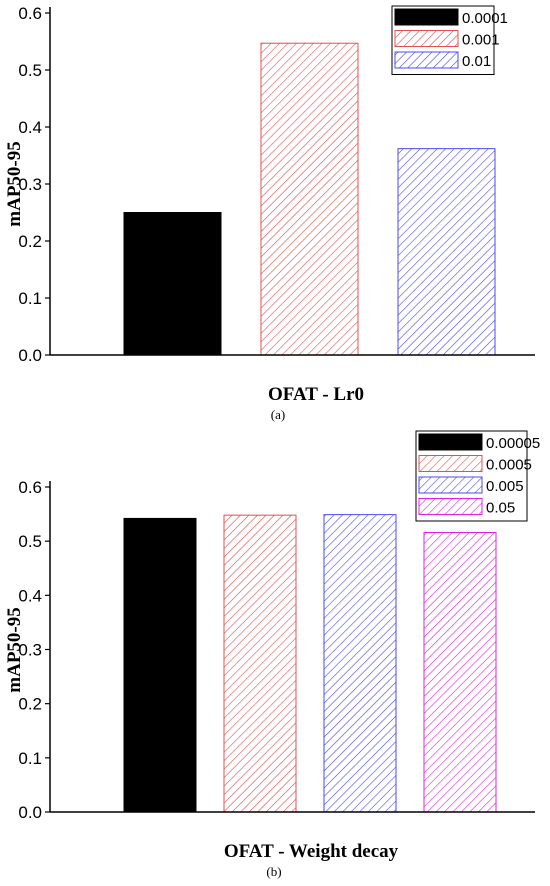  I want to click on legend-label: 0.00005, so click(513, 443).